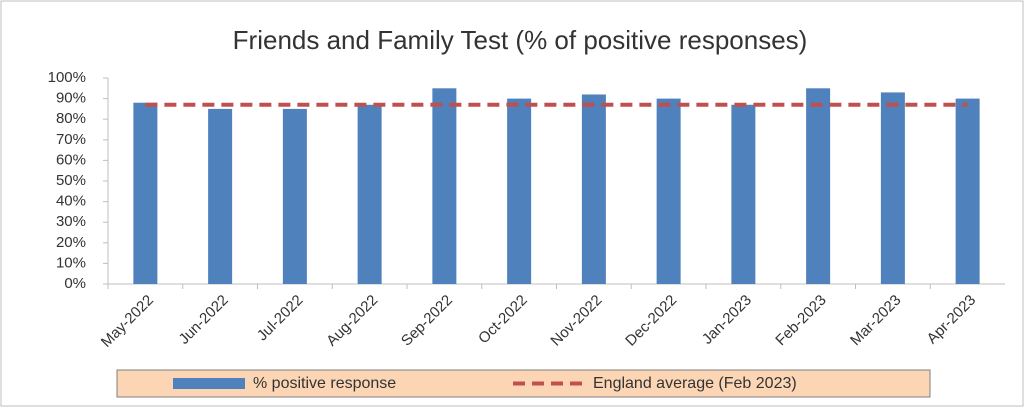  Describe the element at coordinates (75, 283) in the screenshot. I see `y-tick-label: 0%` at that location.